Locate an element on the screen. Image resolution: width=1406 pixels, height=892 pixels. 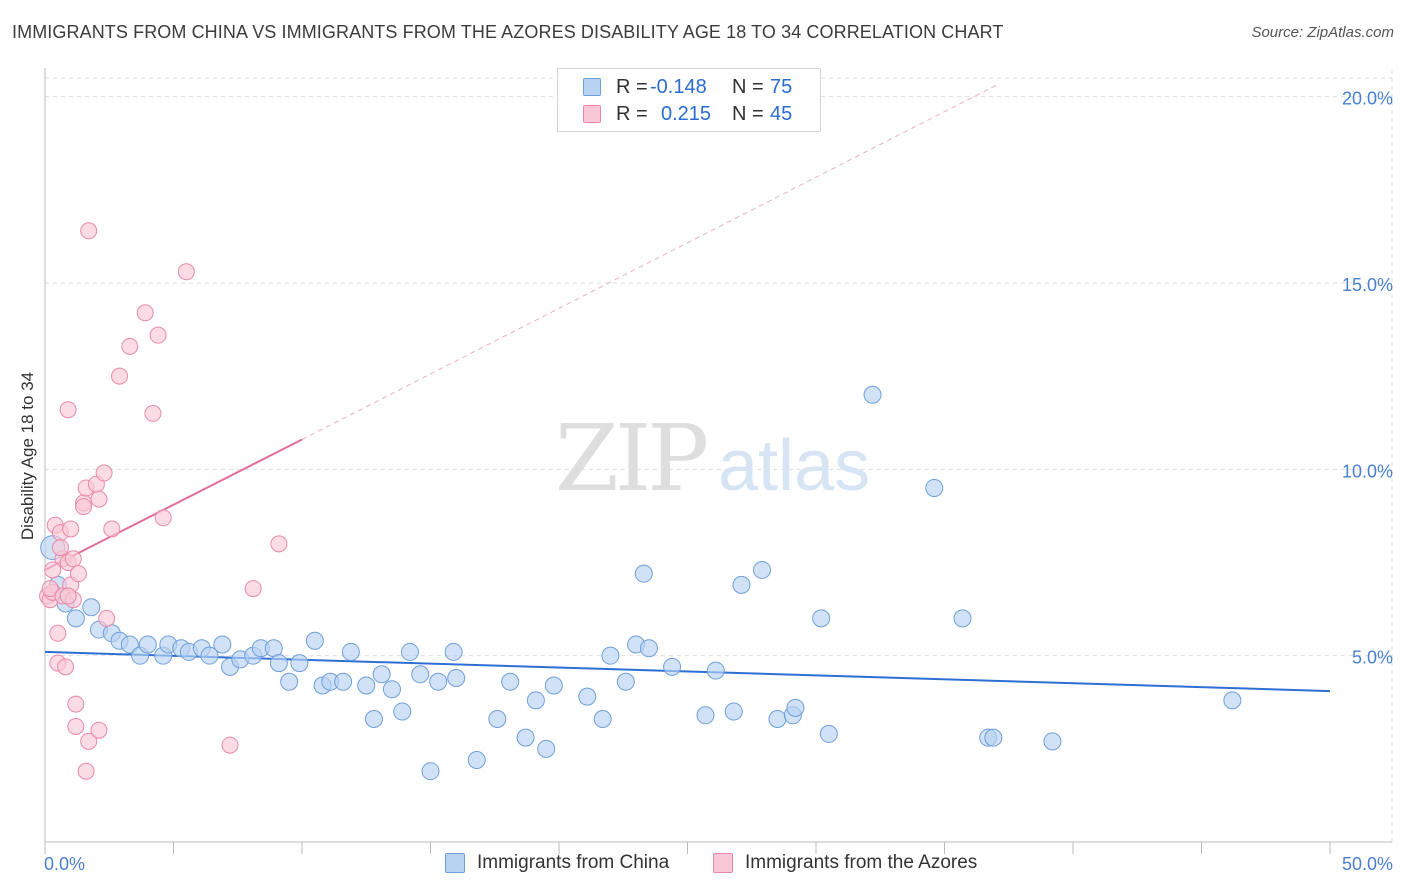
y-tick-label: 10.0% is located at coordinates (1367, 471).